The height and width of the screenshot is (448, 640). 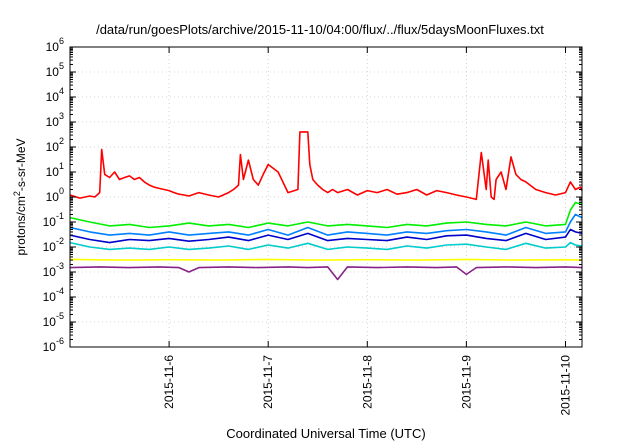 What do you see at coordinates (268, 382) in the screenshot?
I see `x-tick-label: 2015-11-7` at bounding box center [268, 382].